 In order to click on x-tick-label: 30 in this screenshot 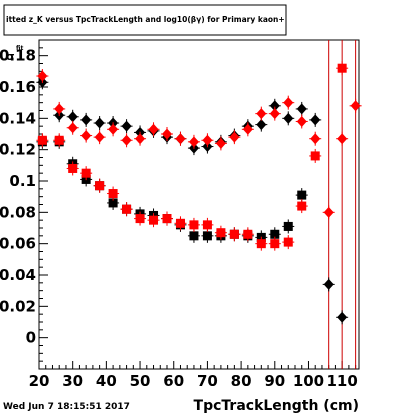, I will do `click(72, 381)`.